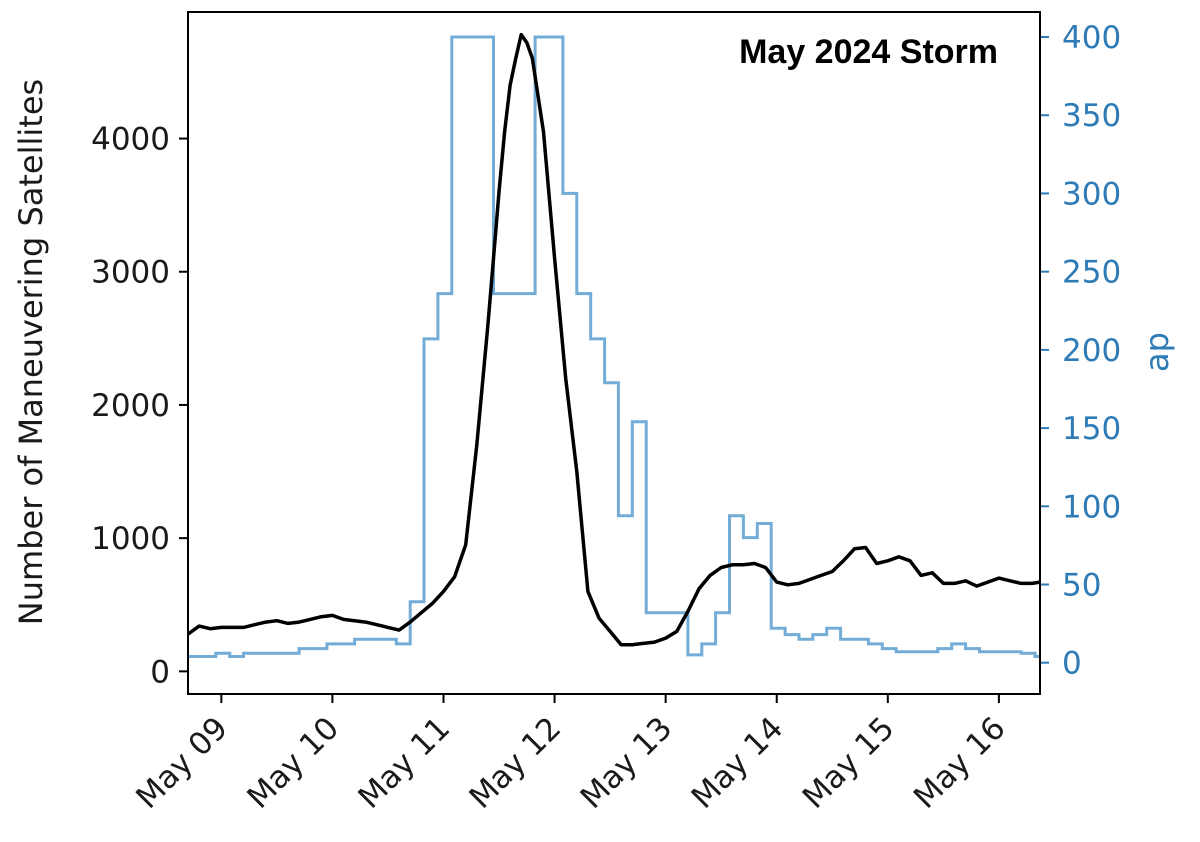 The image size is (1200, 842). I want to click on x-tick-label: May 12, so click(516, 763).